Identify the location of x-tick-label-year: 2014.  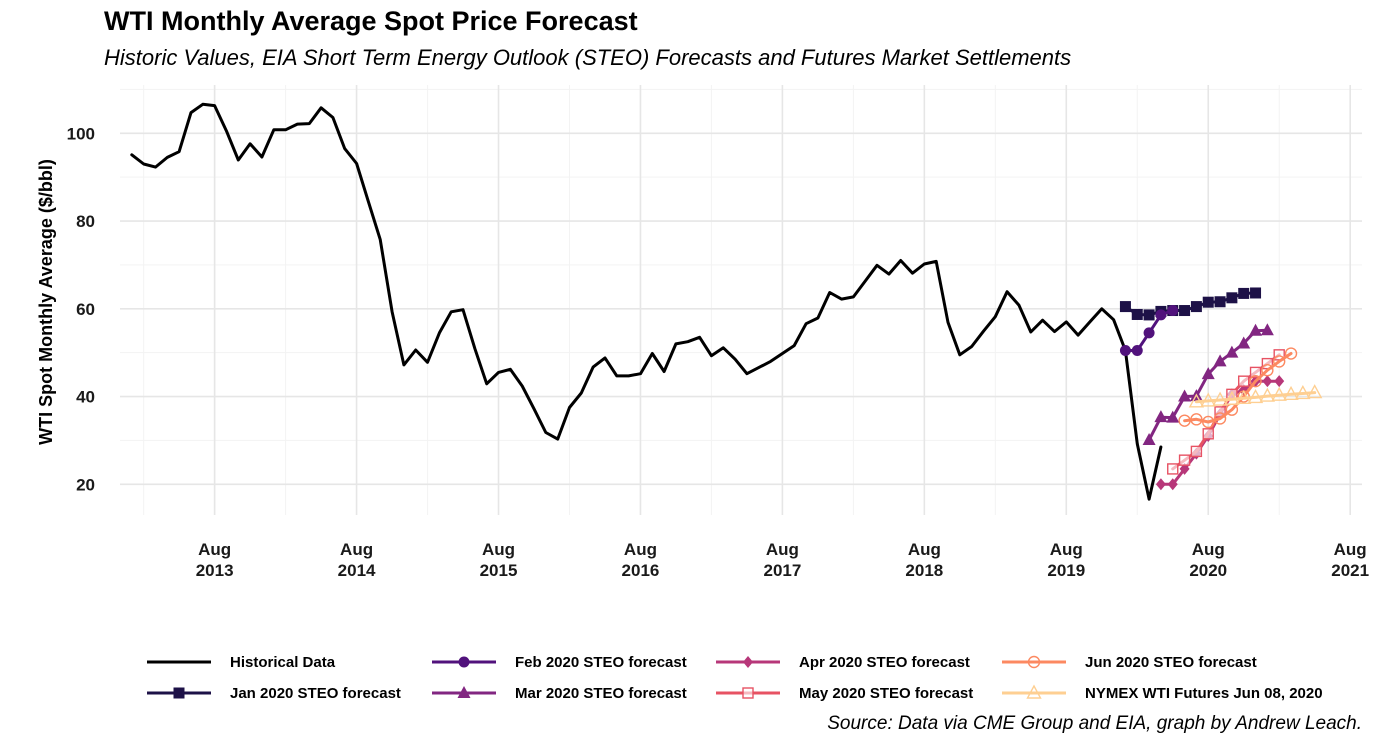
(357, 570).